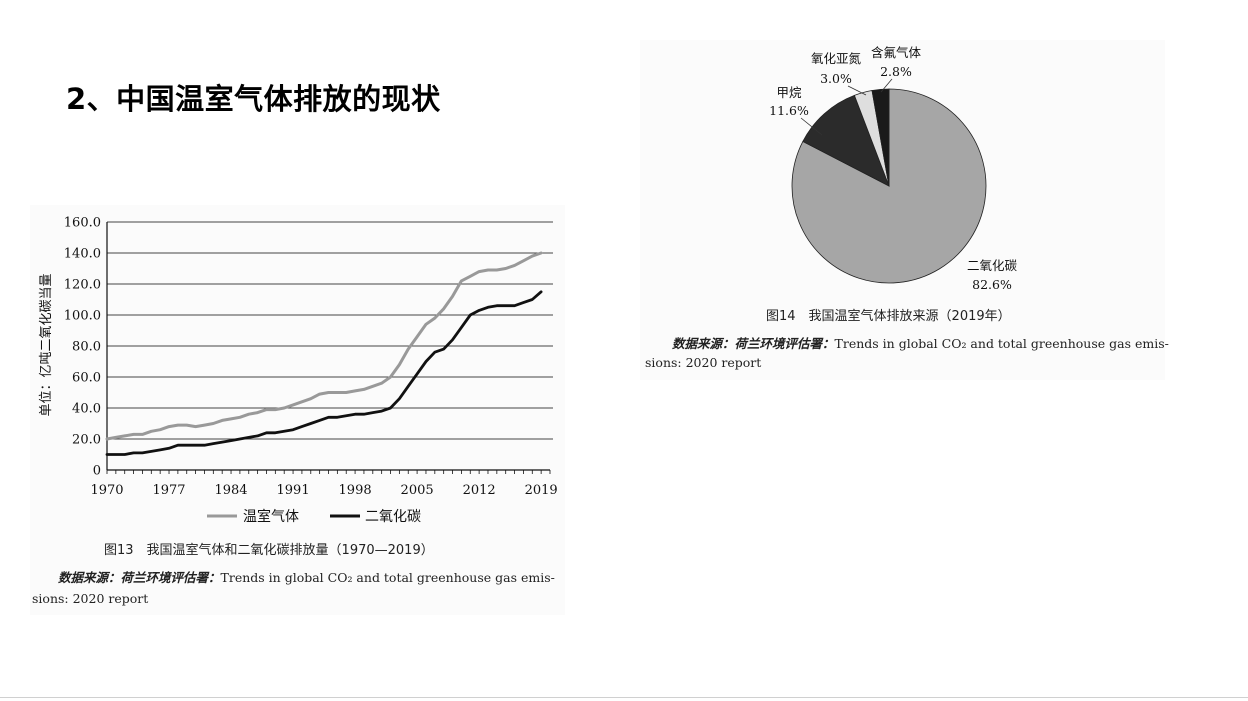  What do you see at coordinates (541, 490) in the screenshot?
I see `x-tick-label: 2019` at bounding box center [541, 490].